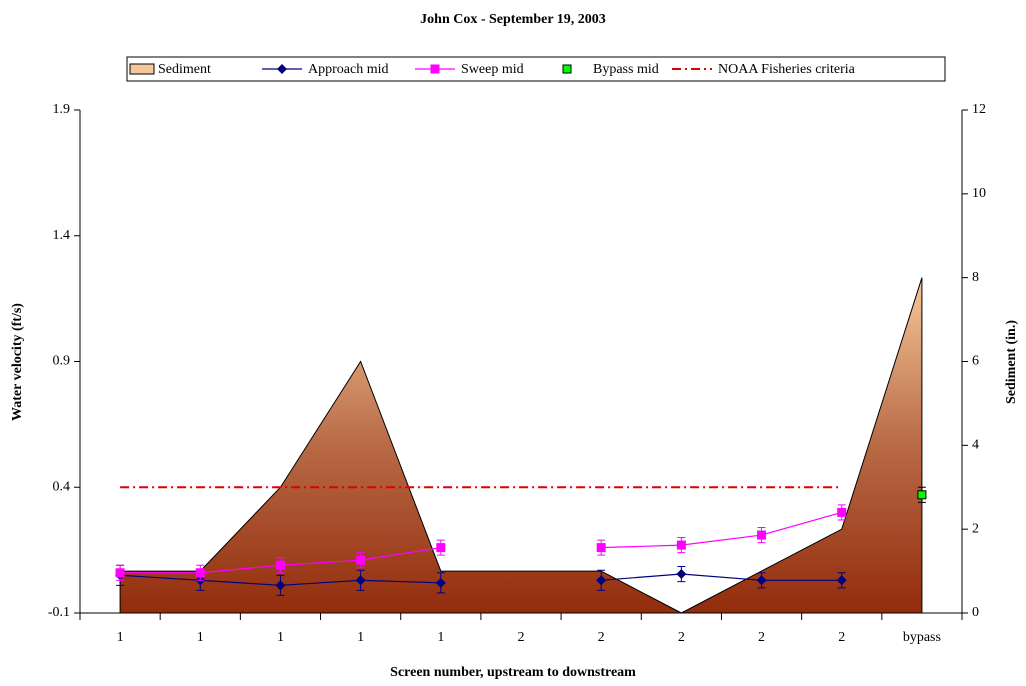  I want to click on y2-tick-label: 6, so click(975, 361).